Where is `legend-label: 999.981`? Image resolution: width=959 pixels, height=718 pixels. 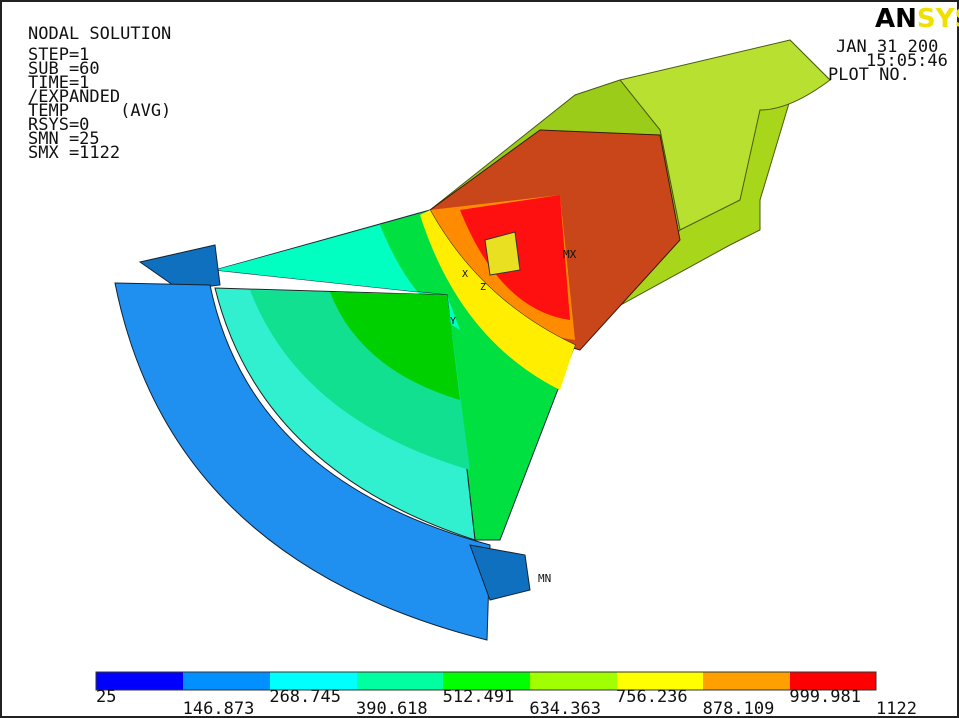
legend-label: 999.981 is located at coordinates (825, 697).